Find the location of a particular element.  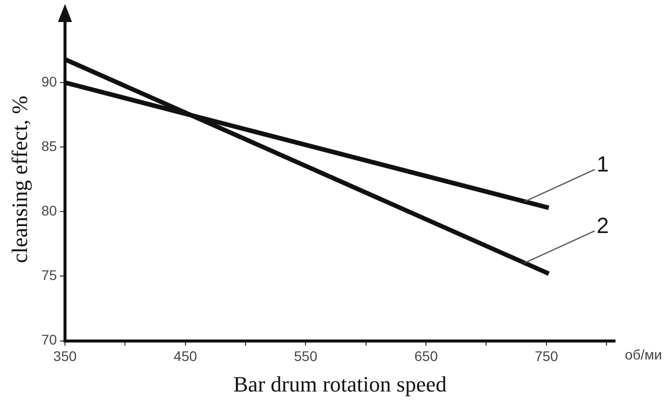

x-tick-label: 450 is located at coordinates (186, 356).